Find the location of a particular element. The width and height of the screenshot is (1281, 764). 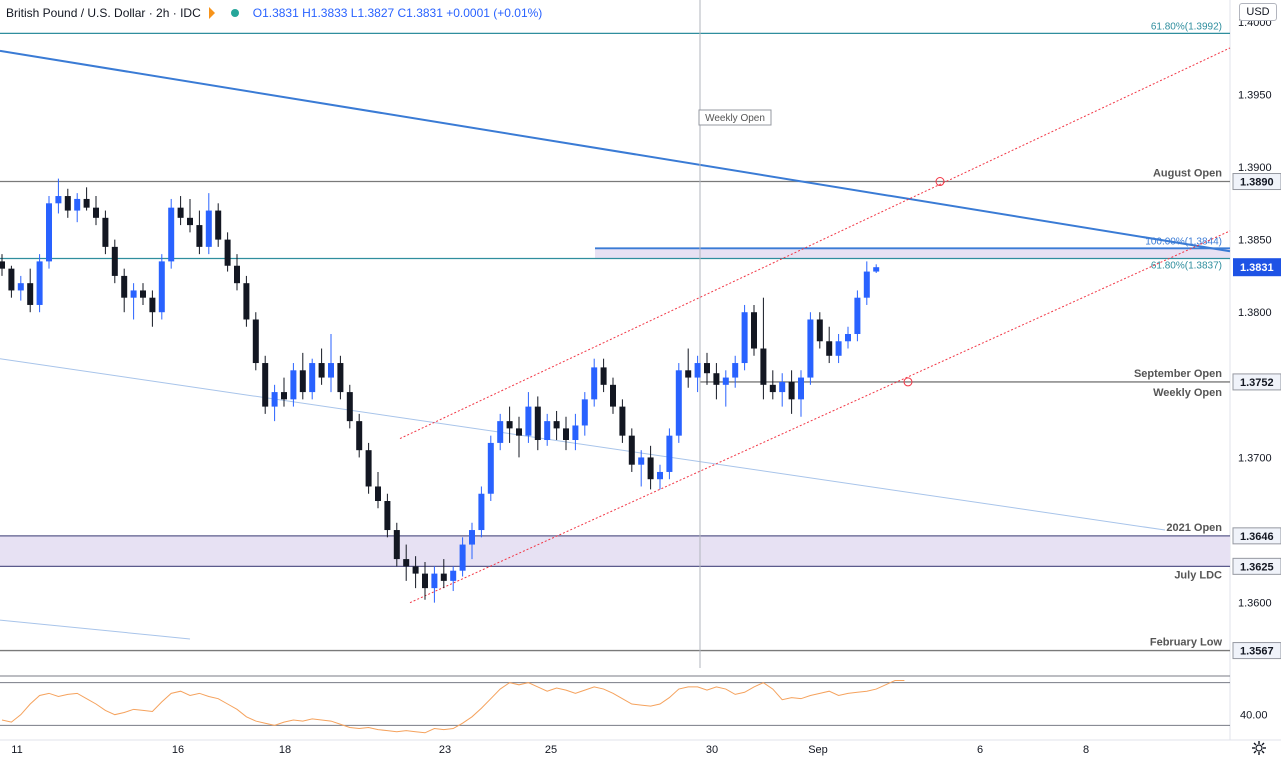

level-label-august-open: August Open is located at coordinates (1187, 174).